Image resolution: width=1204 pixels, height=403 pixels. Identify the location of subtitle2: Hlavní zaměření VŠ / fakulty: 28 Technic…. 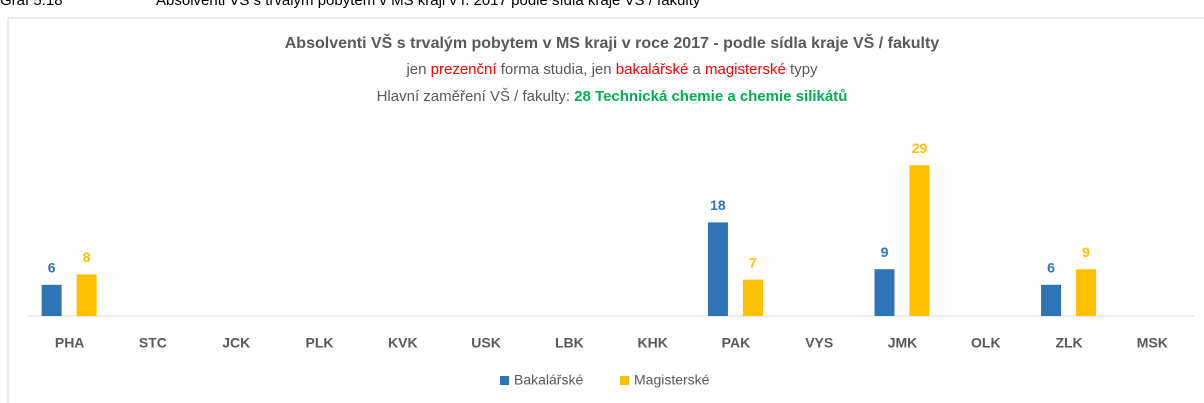
(612, 96).